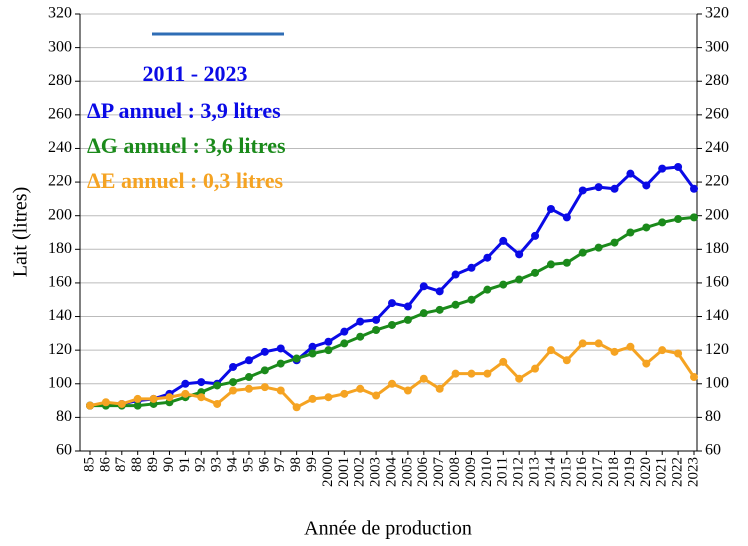 This screenshot has width=748, height=546. Describe the element at coordinates (296, 464) in the screenshot. I see `x-tick-label: 98` at that location.